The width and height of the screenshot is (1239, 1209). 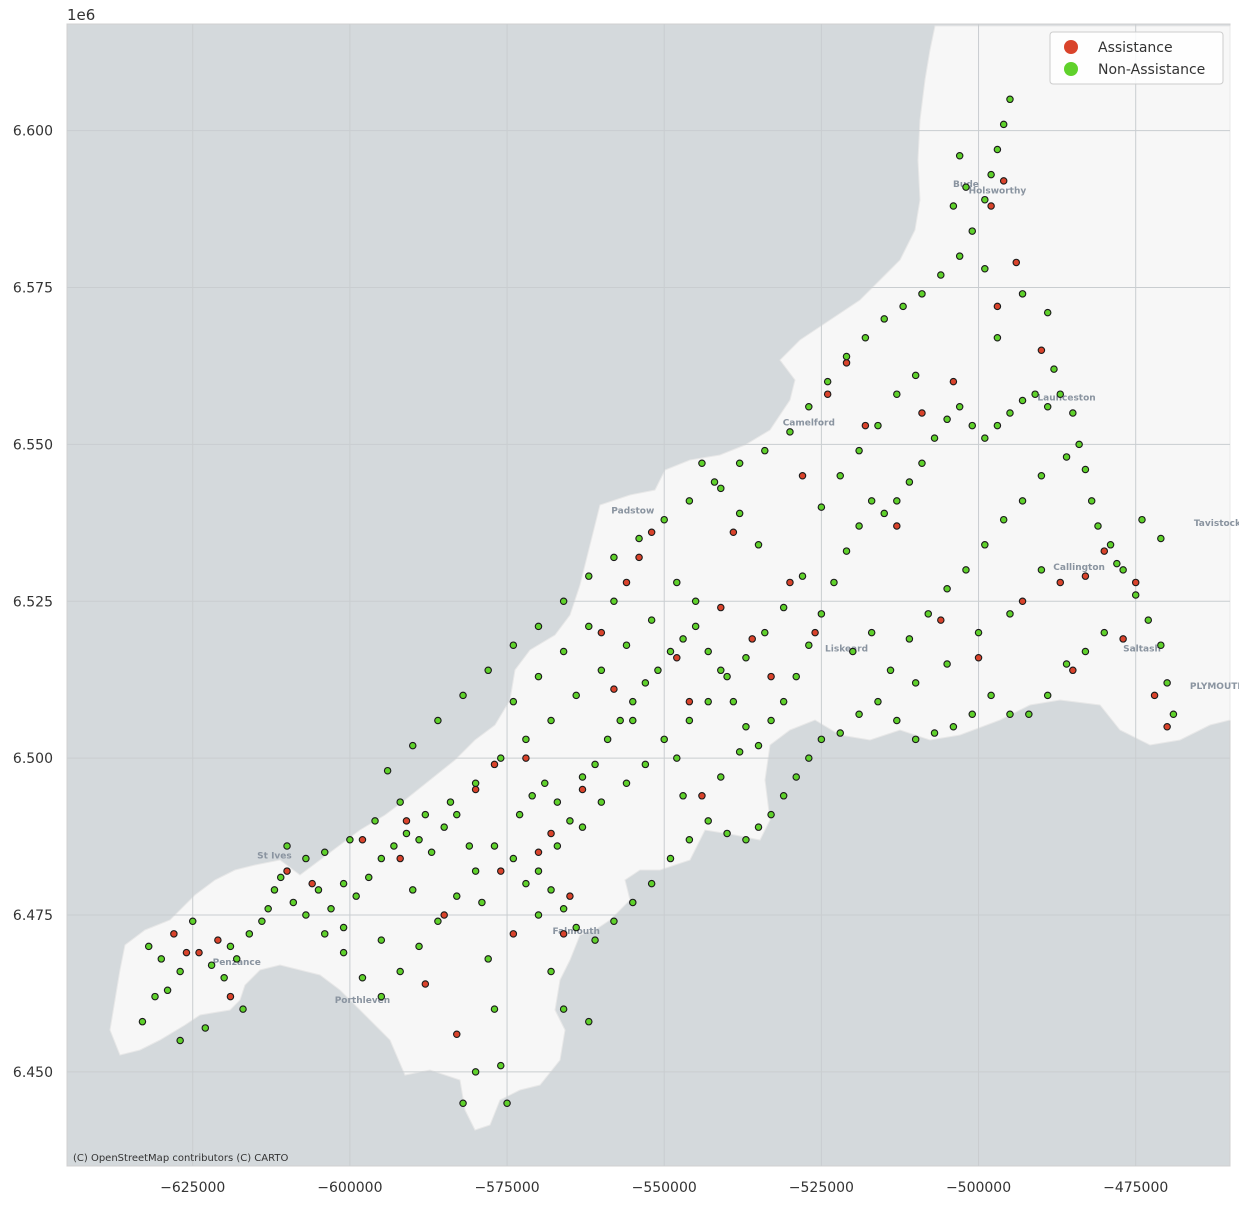 I want to click on place-label: Liskeard, so click(x=846, y=649).